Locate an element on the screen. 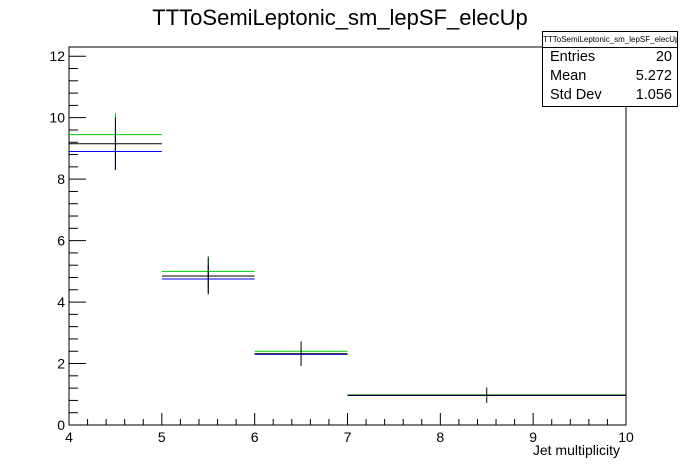 The image size is (696, 472). chart-title: TTToSemiLeptonic_sm_lepSF_elecUp is located at coordinates (339, 17).